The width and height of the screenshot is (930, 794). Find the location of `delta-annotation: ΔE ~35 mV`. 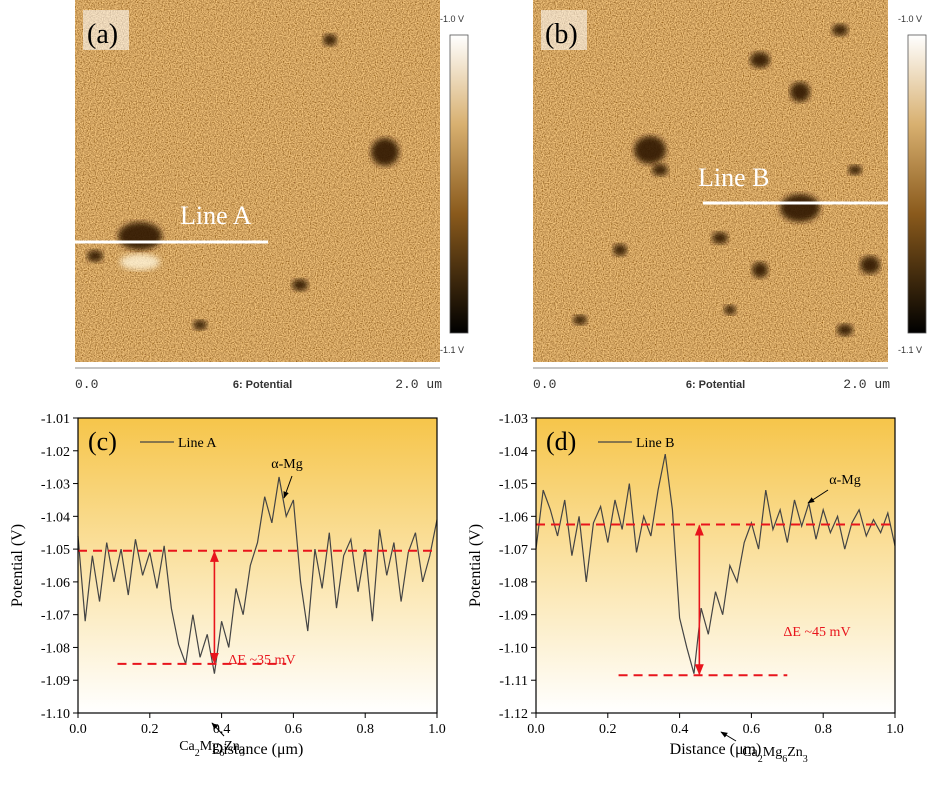

delta-annotation: ΔE ~35 mV is located at coordinates (261, 660).